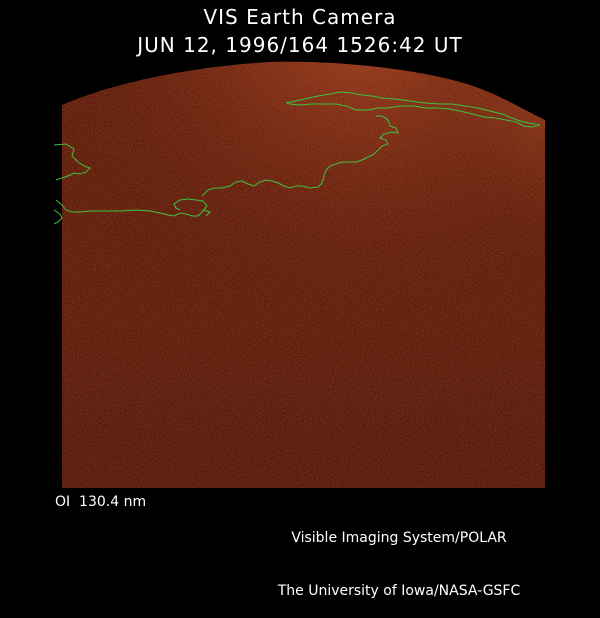  What do you see at coordinates (399, 591) in the screenshot?
I see `credit-institution: The University of Iowa/NASA-GSFC` at bounding box center [399, 591].